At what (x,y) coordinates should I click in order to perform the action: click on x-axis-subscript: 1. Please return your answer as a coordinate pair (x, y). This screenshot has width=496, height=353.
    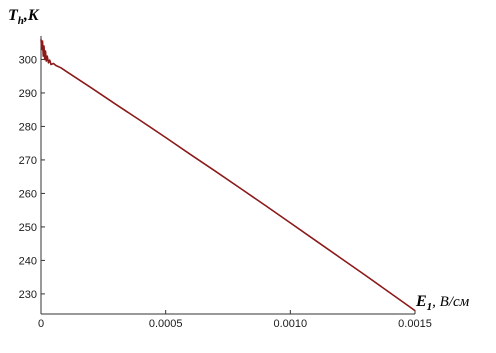
    Looking at the image, I should click on (430, 307).